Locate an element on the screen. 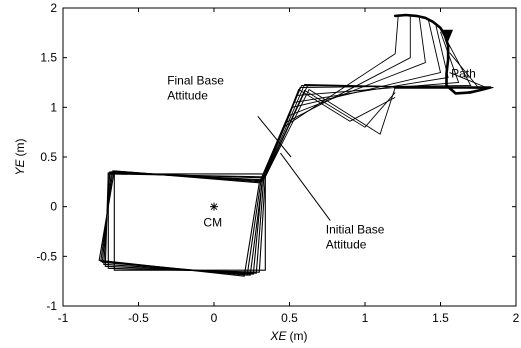  x-axis-label: XE (m) is located at coordinates (288, 336).